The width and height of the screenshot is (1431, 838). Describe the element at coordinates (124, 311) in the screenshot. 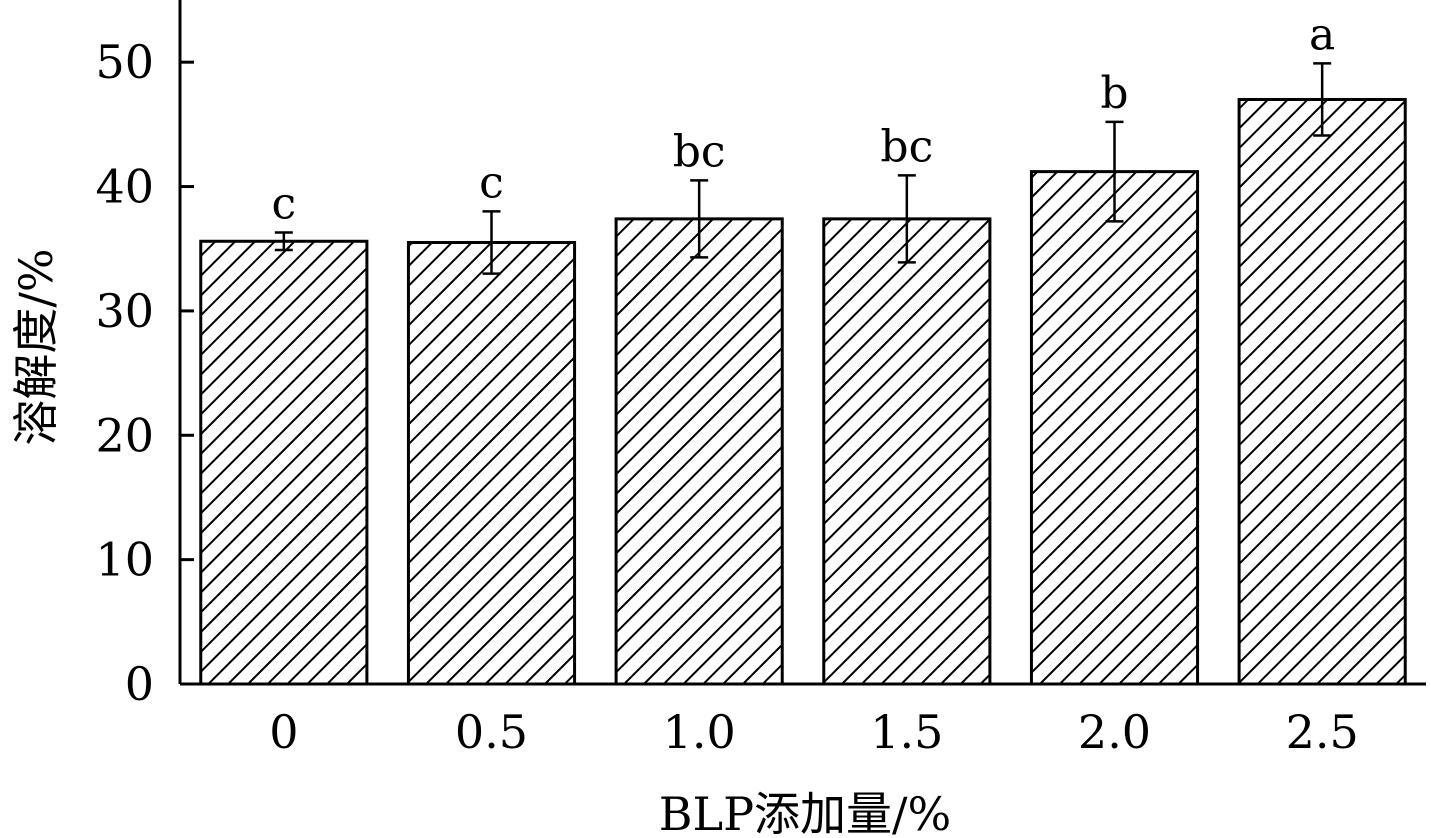

I see `y-tick-label: 30` at that location.